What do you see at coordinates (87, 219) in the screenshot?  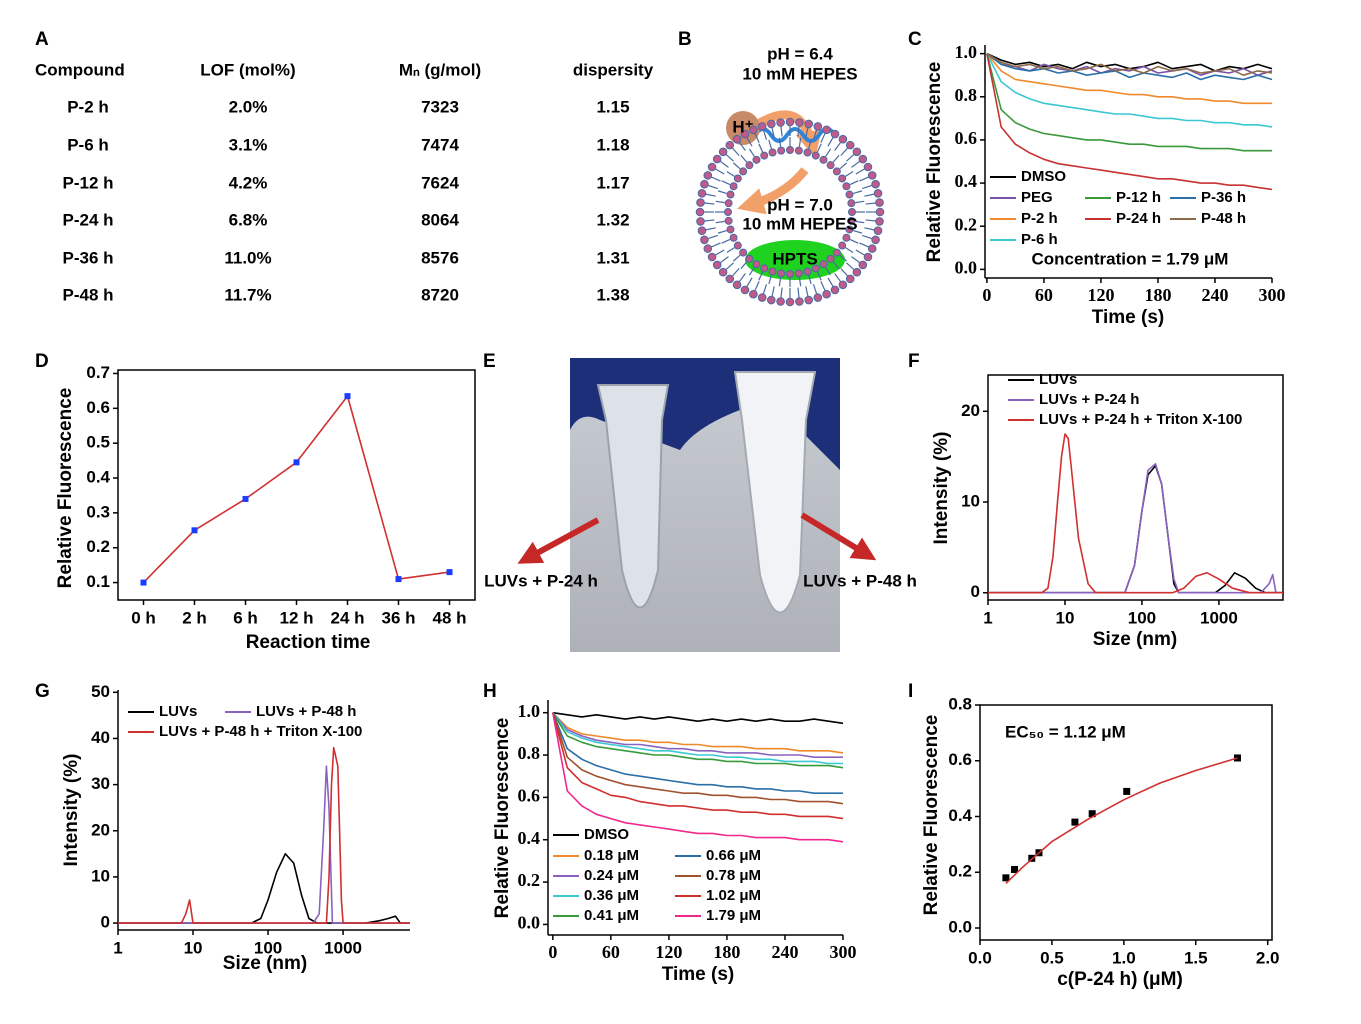 I see `table-cell: P-24 h` at bounding box center [87, 219].